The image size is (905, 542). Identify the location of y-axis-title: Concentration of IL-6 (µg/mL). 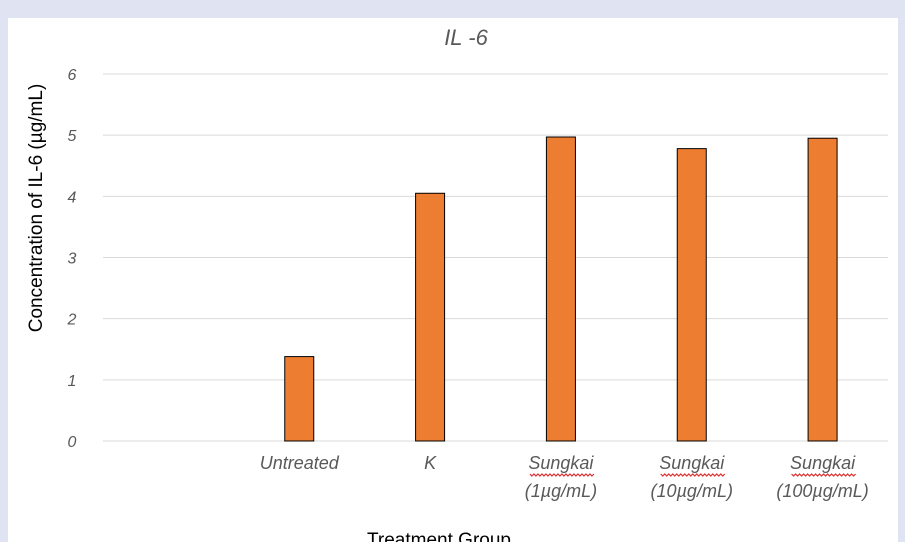
(36, 208).